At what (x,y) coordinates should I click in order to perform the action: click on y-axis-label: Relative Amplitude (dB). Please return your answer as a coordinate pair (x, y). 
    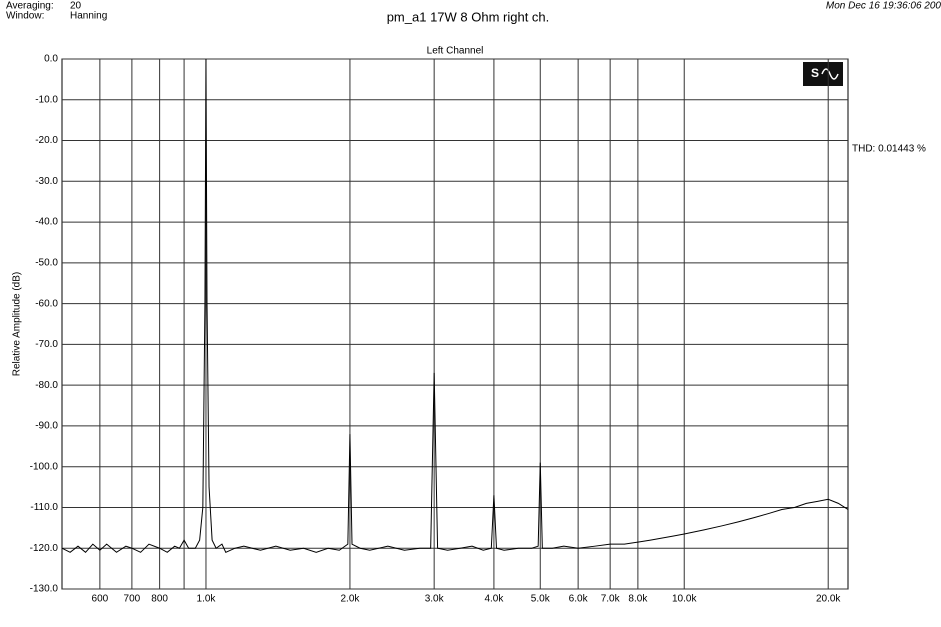
    Looking at the image, I should click on (17, 324).